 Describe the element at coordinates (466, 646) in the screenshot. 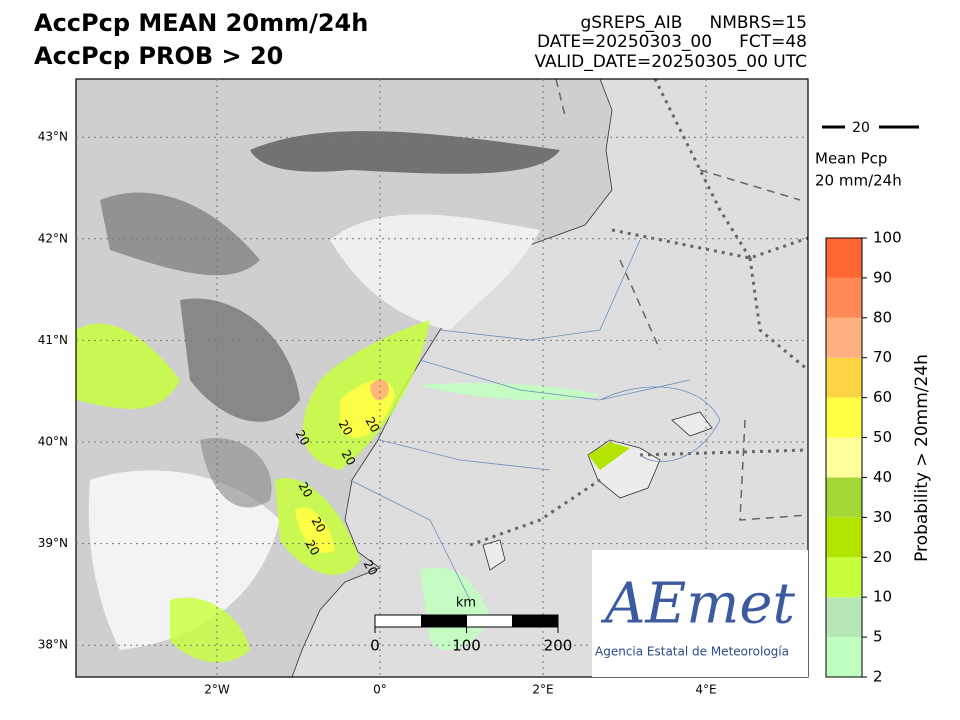

I see `scale-tick-label: 100` at that location.